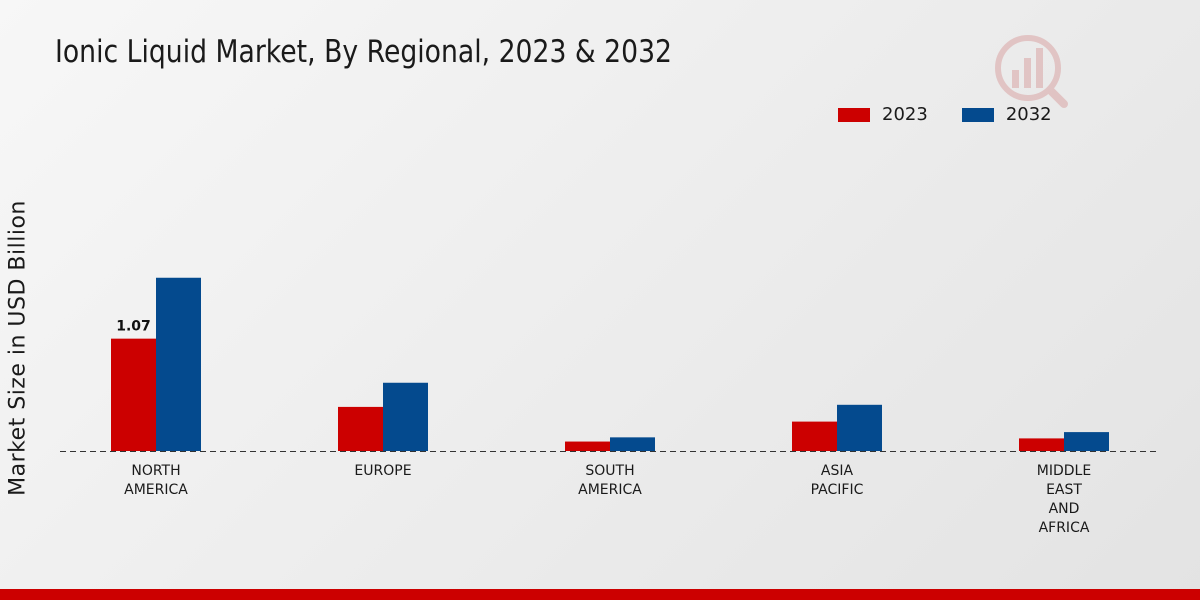 This screenshot has width=1200, height=600. I want to click on bar-2023-north-america, so click(133, 394).